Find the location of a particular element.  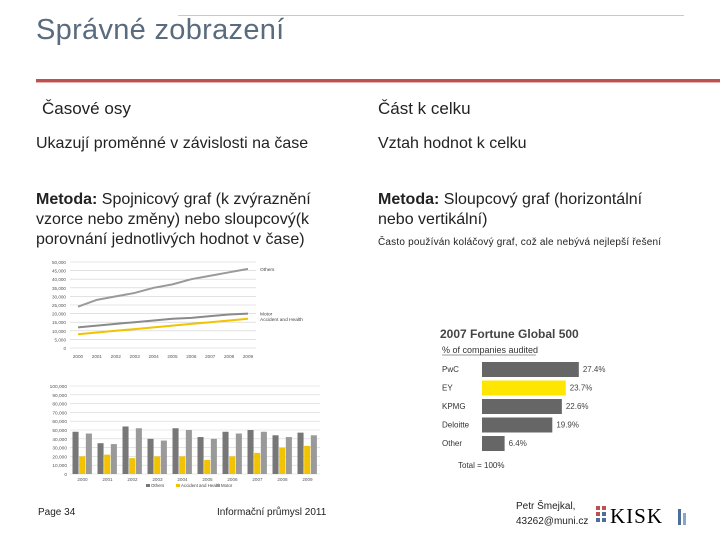

title-underline is located at coordinates (378, 80).